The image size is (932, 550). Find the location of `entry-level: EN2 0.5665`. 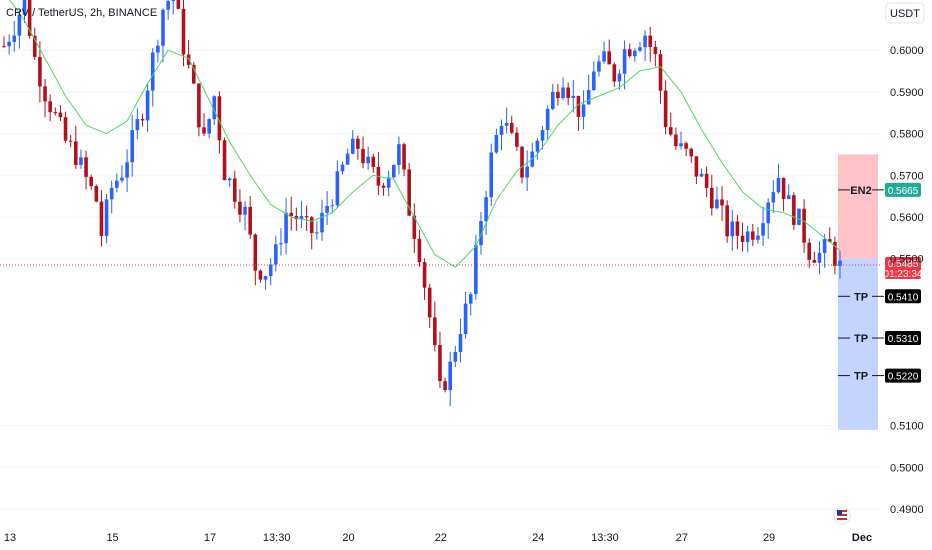

entry-level: EN2 0.5665 is located at coordinates (879, 189).